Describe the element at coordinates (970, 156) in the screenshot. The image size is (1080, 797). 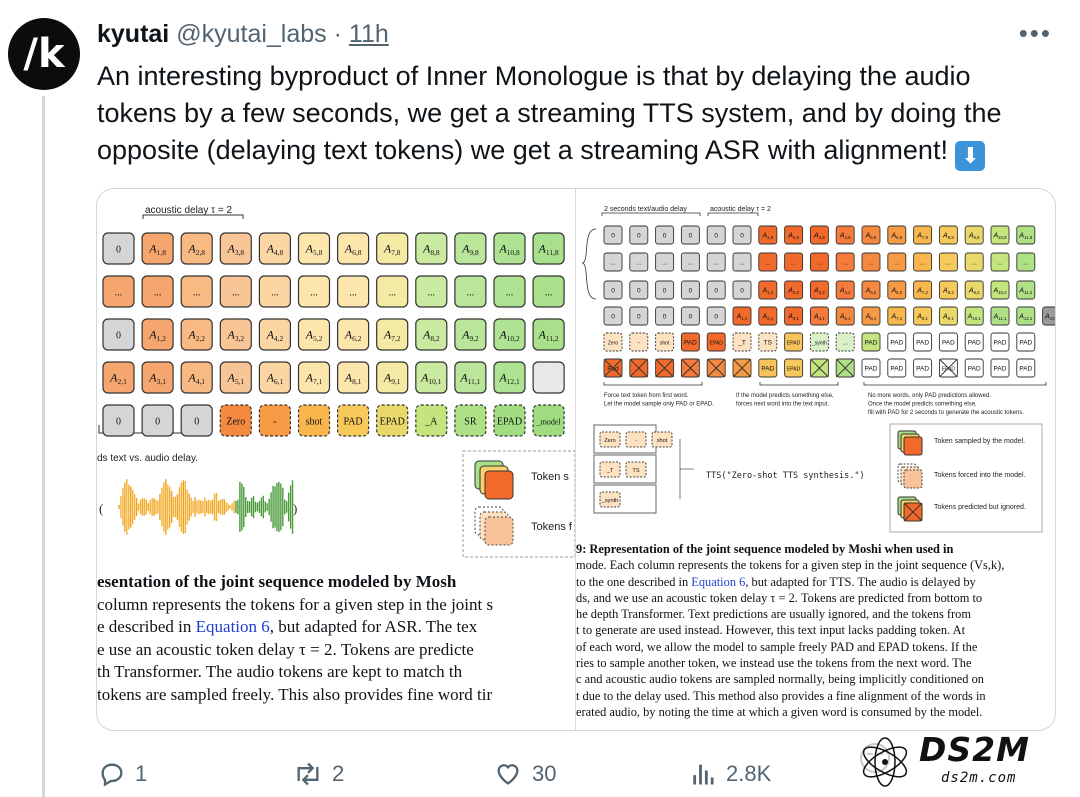
I see `down-arrow-emoji: ⬇` at that location.